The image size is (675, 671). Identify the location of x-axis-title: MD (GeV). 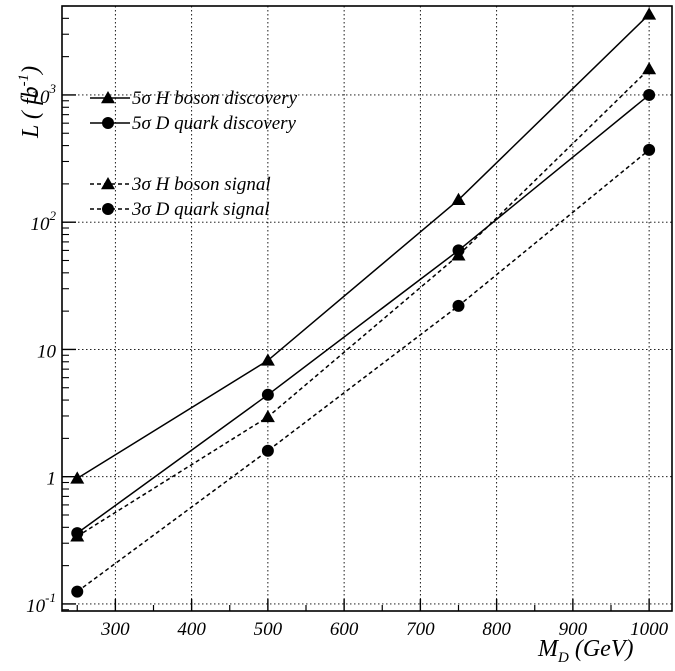
(585, 651).